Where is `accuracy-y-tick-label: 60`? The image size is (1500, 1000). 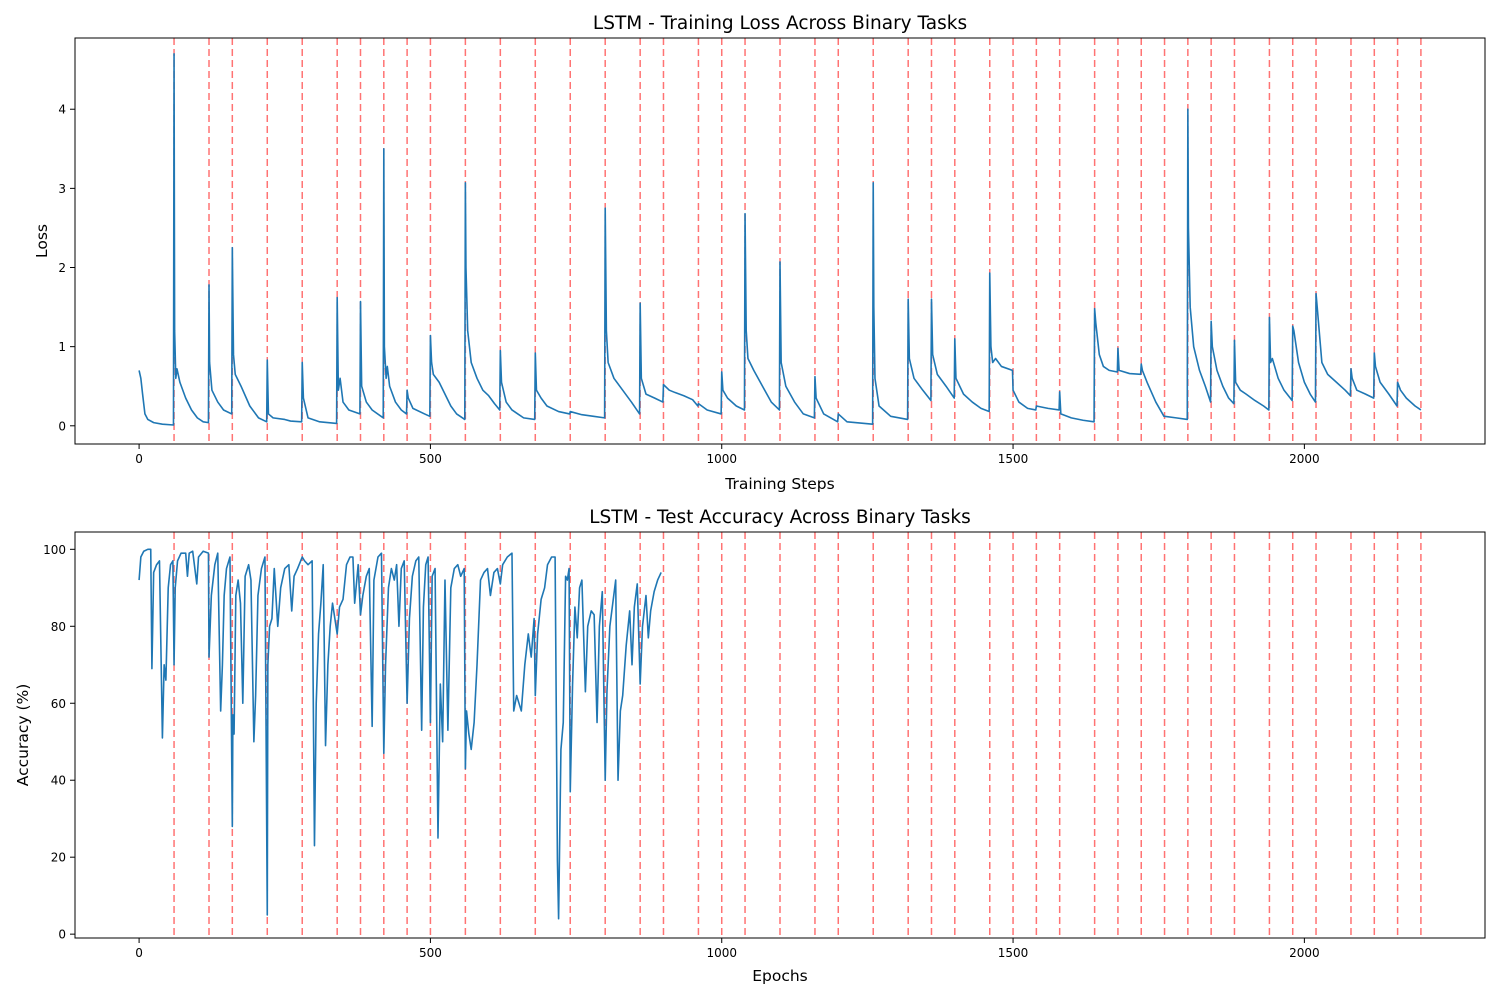 accuracy-y-tick-label: 60 is located at coordinates (58, 704).